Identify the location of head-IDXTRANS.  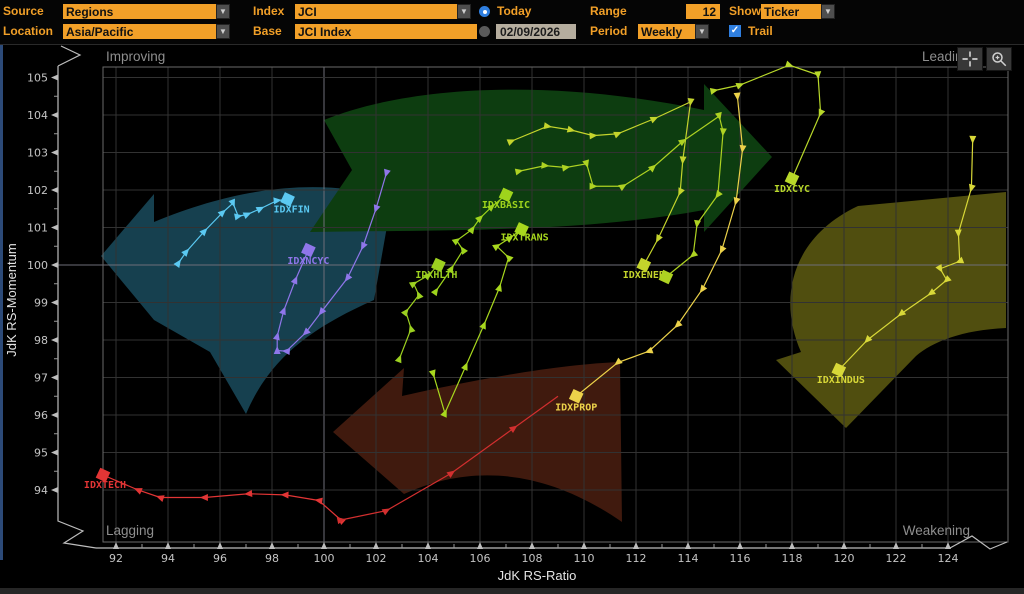
(521, 229).